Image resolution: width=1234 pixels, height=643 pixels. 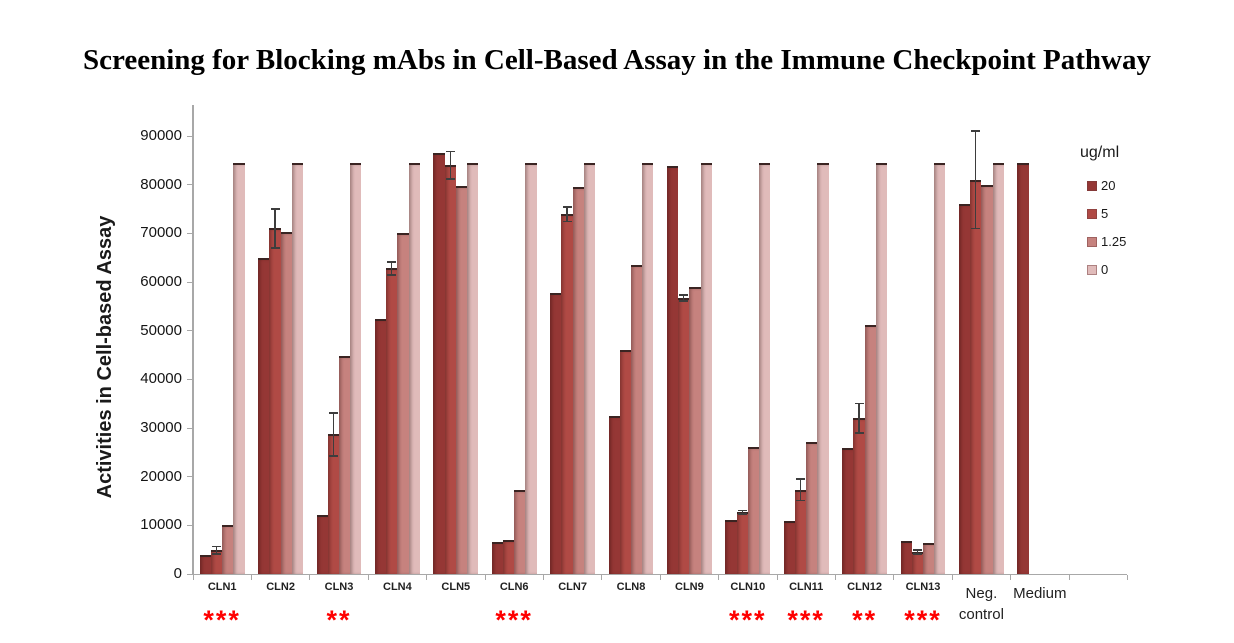 I want to click on error-bar-line-CLN3, so click(x=333, y=434).